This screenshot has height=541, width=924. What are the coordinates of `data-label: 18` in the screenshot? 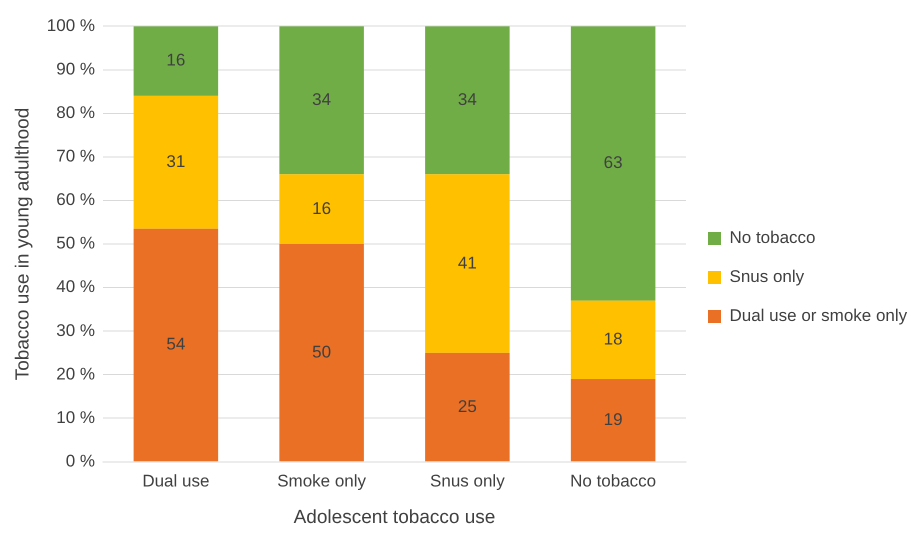 It's located at (613, 339).